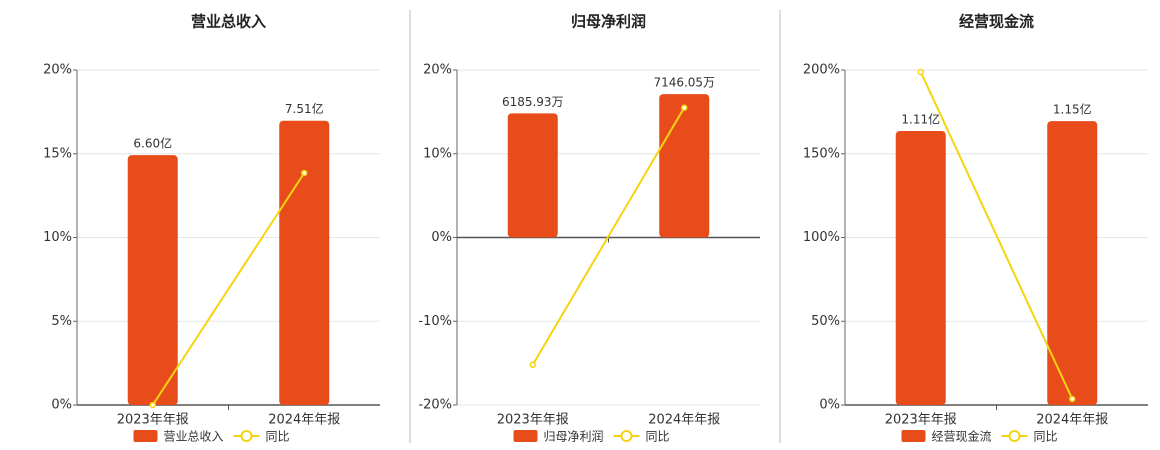  I want to click on chart-title: 归母净利润, so click(608, 22).